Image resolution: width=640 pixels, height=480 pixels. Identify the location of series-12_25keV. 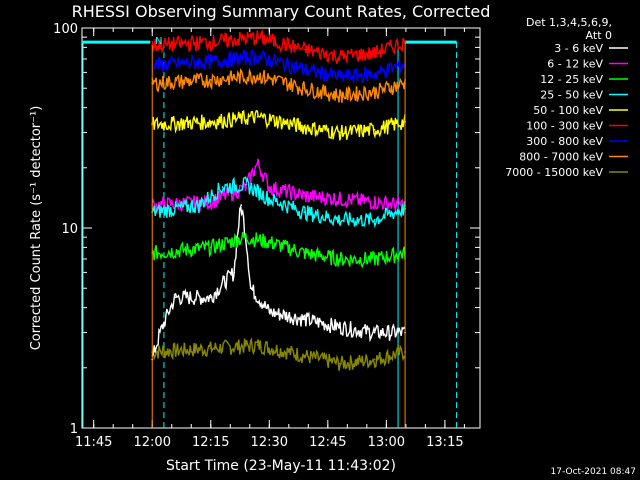
(278, 250).